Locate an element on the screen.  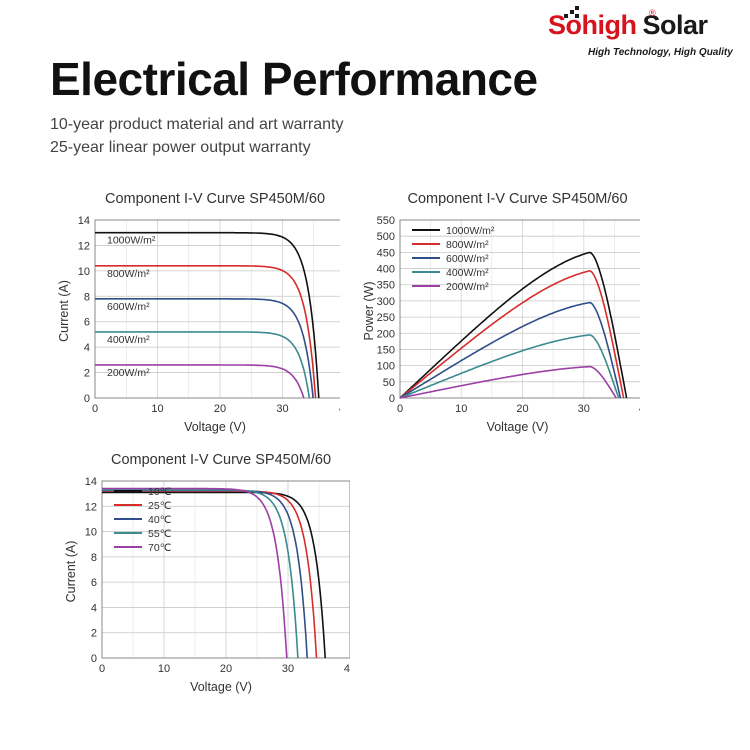
y-tick-label: 250 is located at coordinates (386, 318).